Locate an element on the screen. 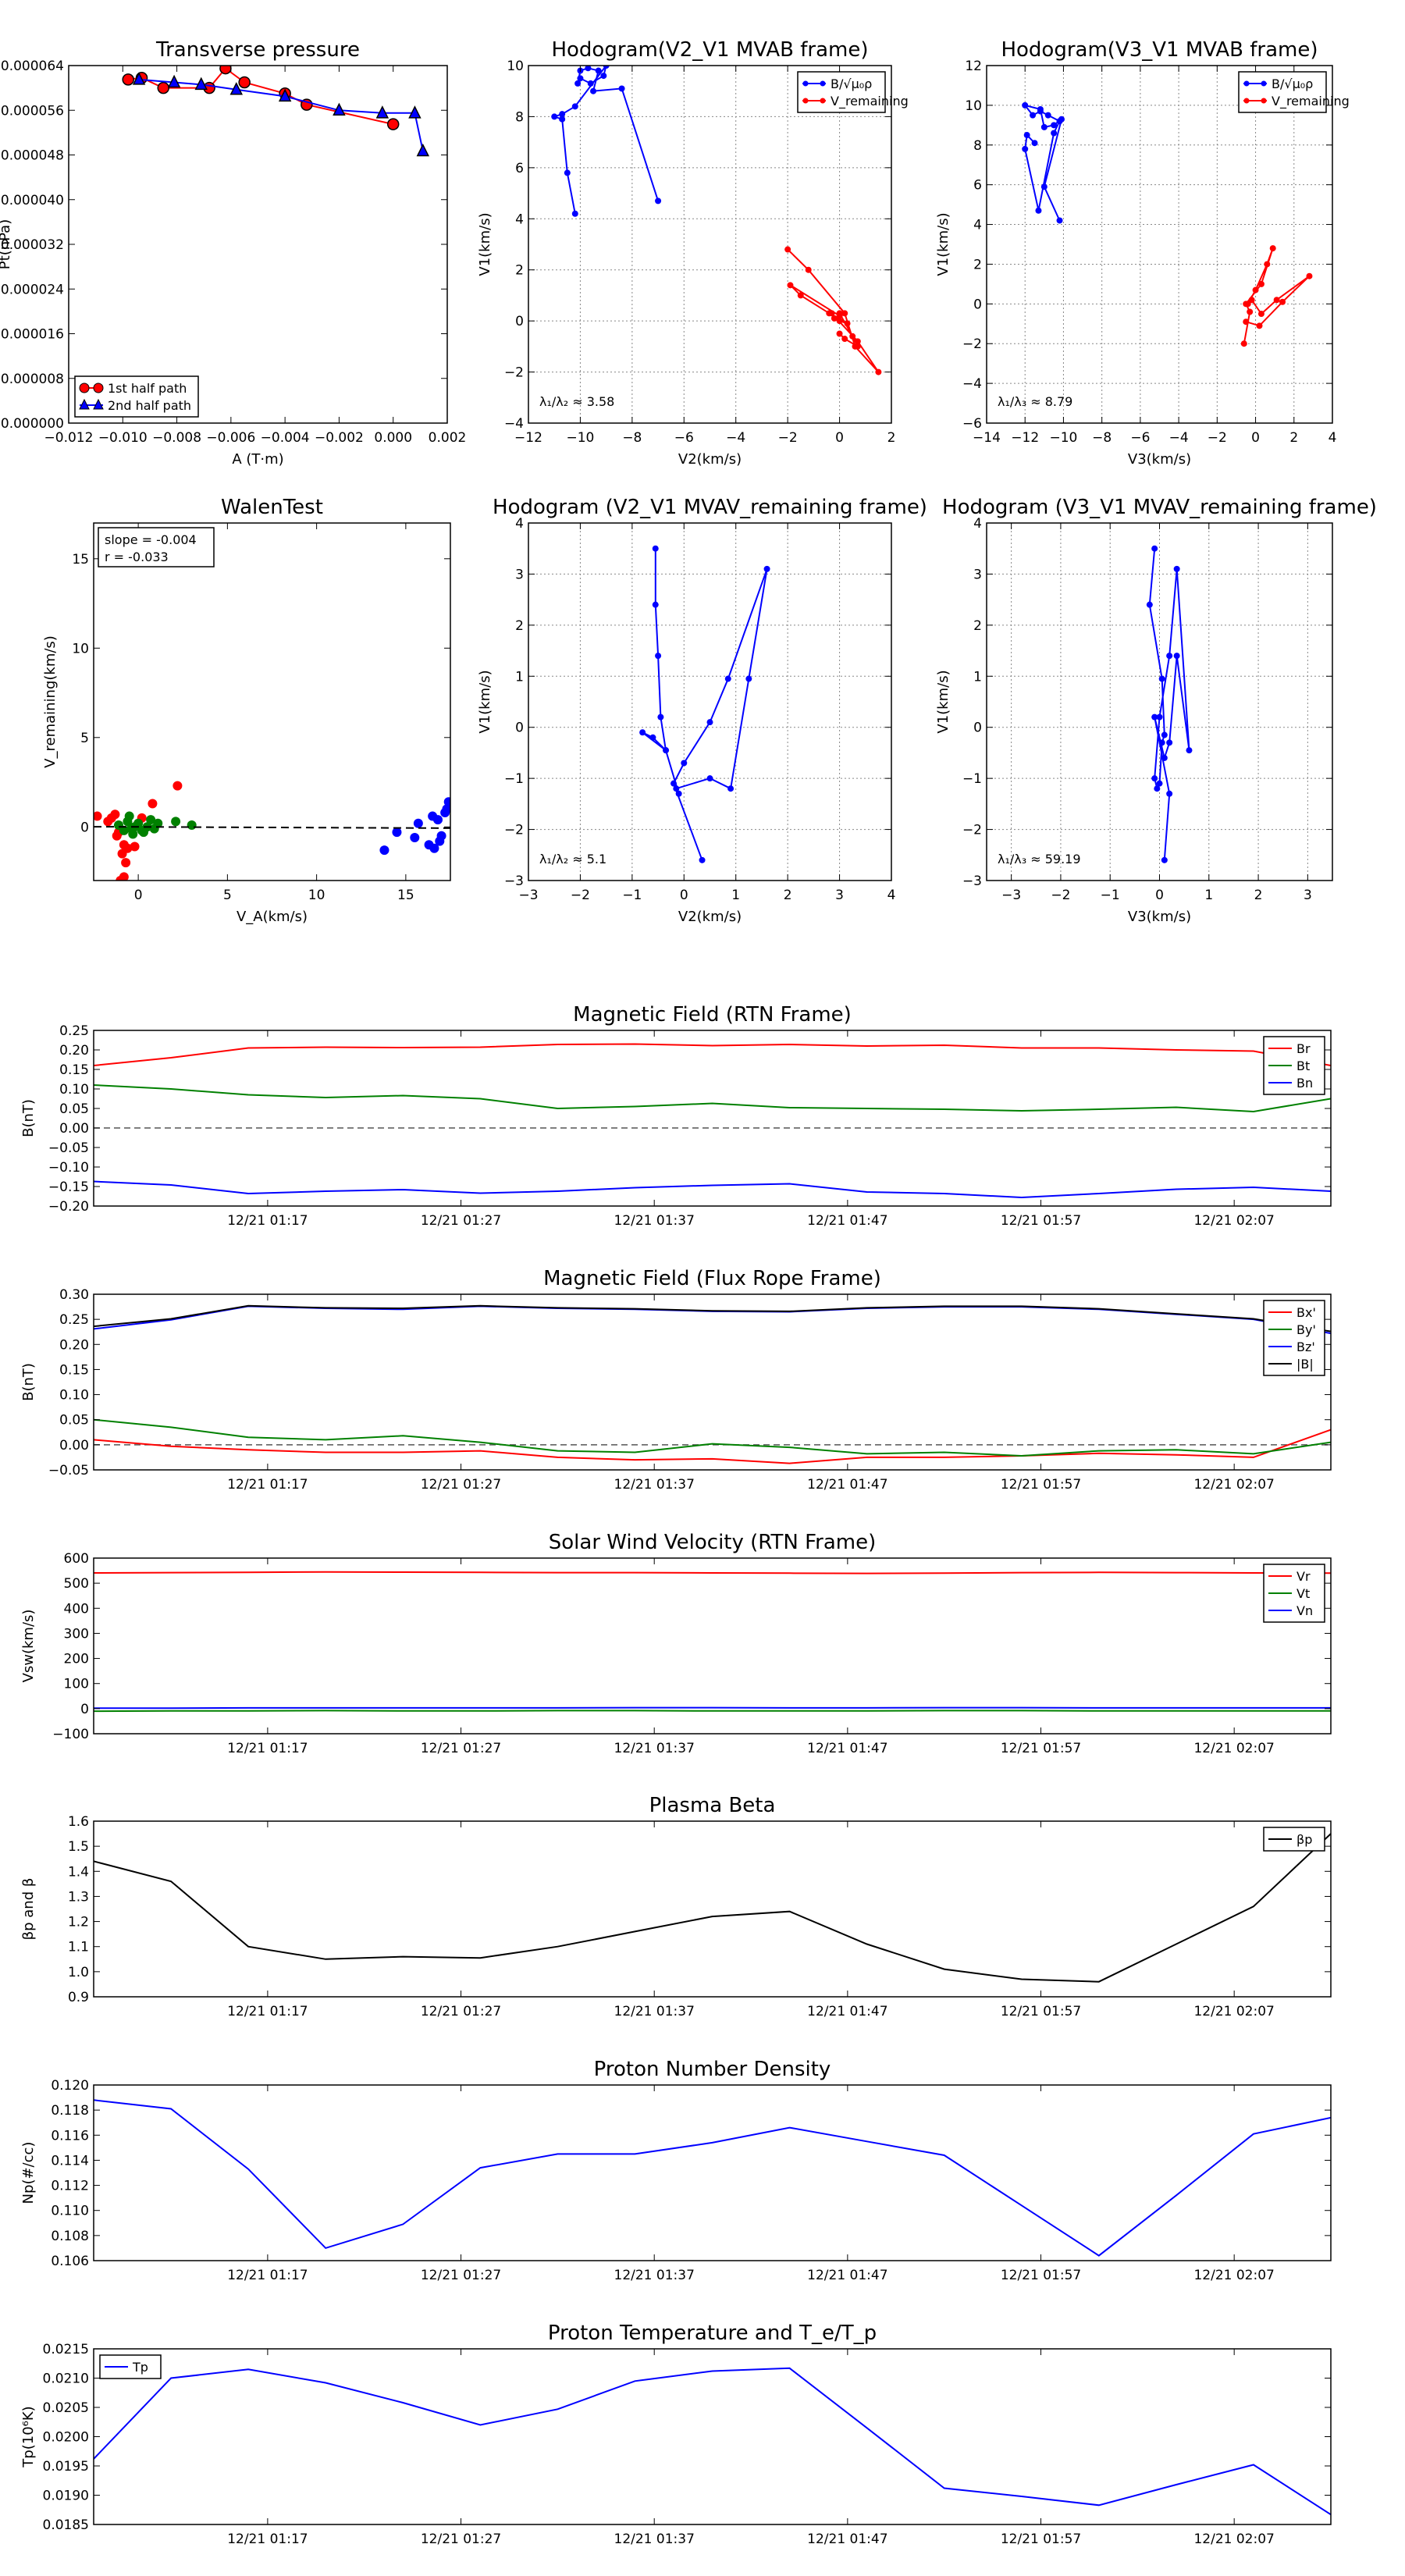  y-tick-label: 0.00 is located at coordinates (74, 1445).